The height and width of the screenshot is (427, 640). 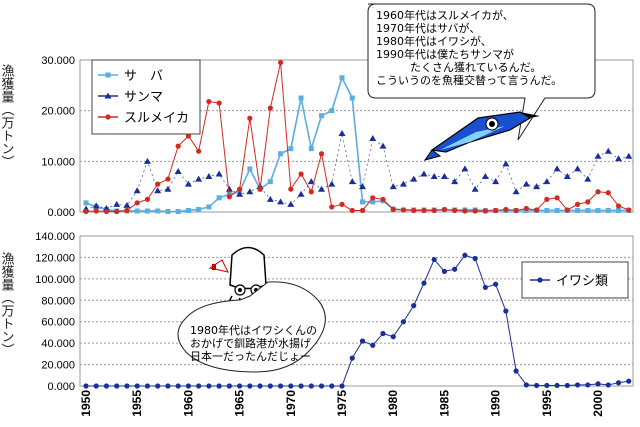 I want to click on y-tick-label: 10.000, so click(x=58, y=162).